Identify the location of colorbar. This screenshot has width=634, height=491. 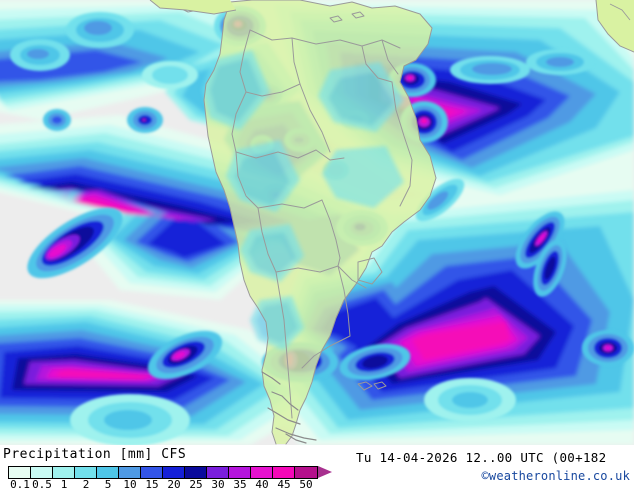
(163, 472).